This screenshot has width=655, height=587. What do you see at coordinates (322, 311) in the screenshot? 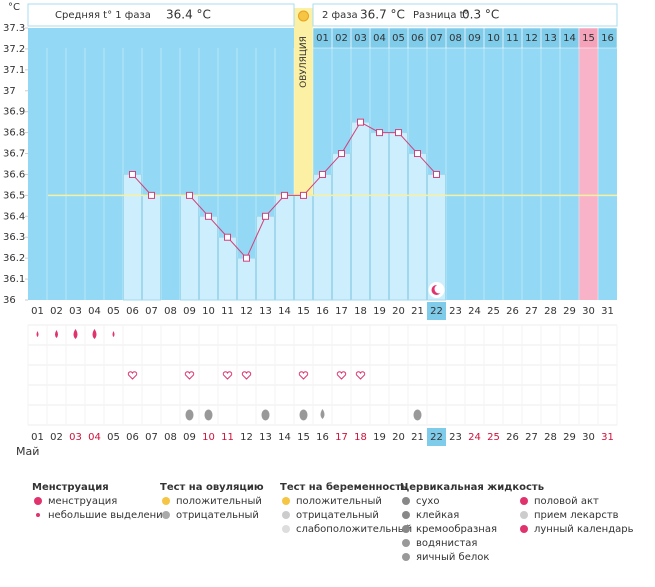
I see `x-tick-label: 16` at bounding box center [322, 311].